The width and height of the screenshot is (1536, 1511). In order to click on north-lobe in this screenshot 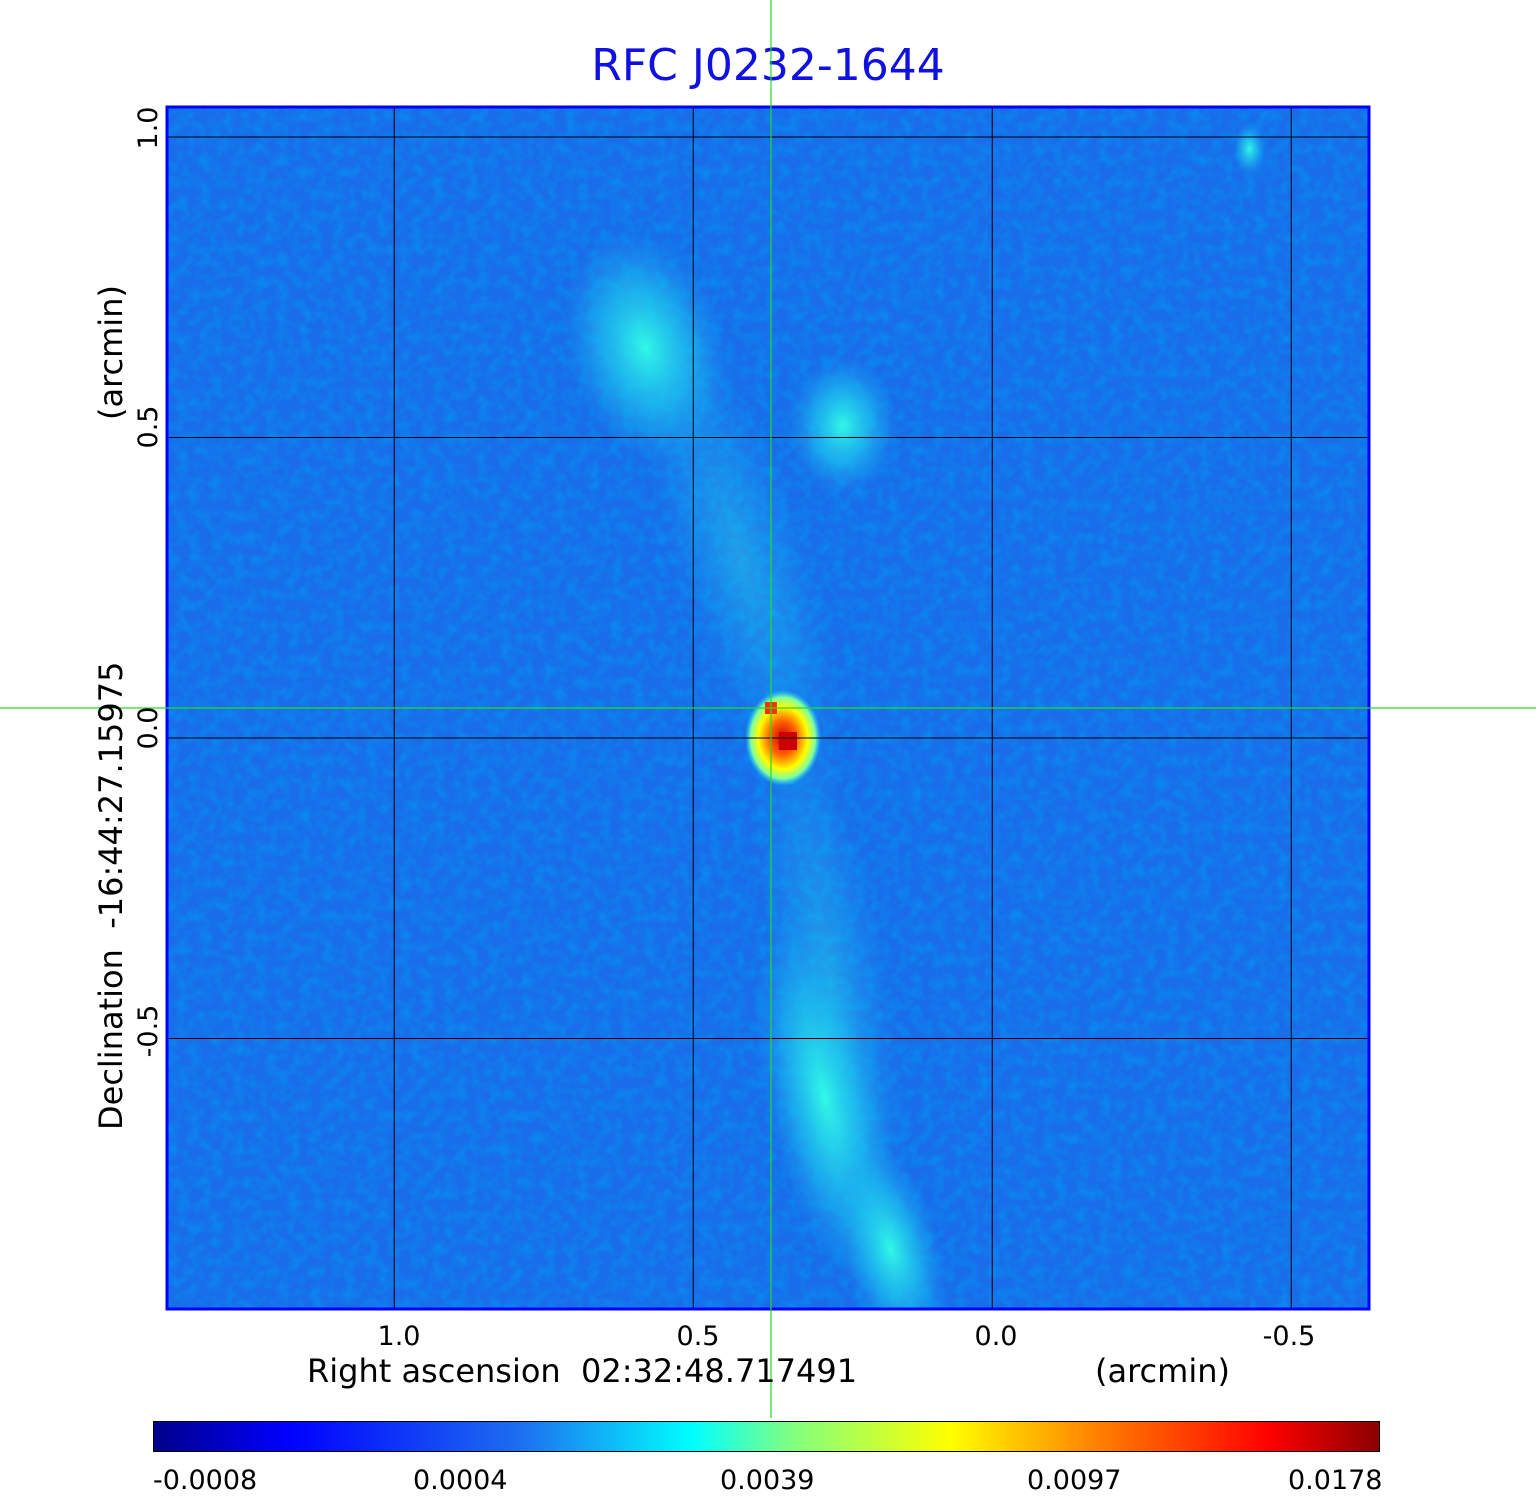, I will do `click(645, 347)`.